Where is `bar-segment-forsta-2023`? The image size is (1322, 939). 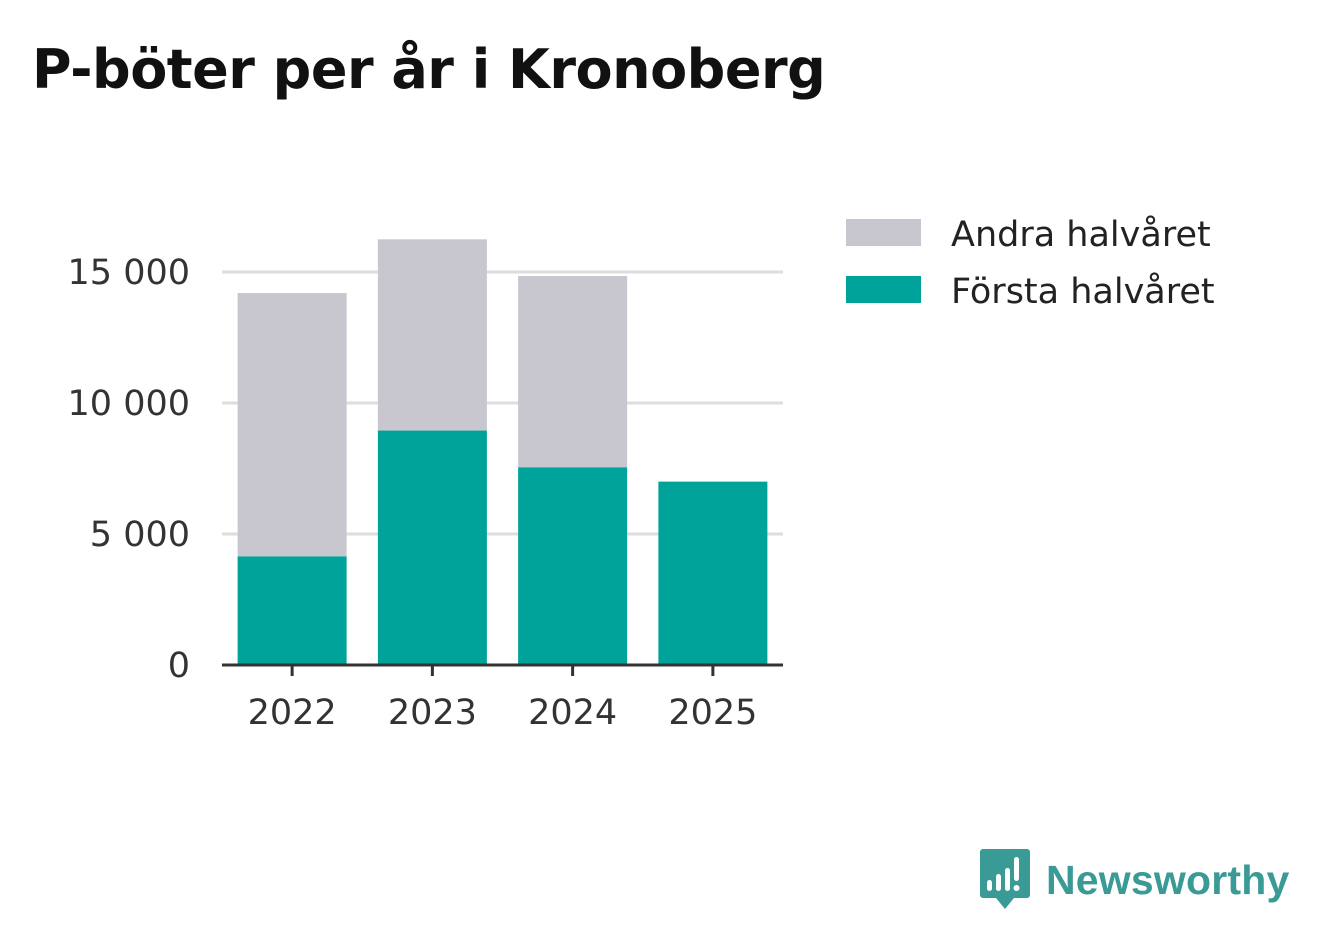 bar-segment-forsta-2023 is located at coordinates (432, 547).